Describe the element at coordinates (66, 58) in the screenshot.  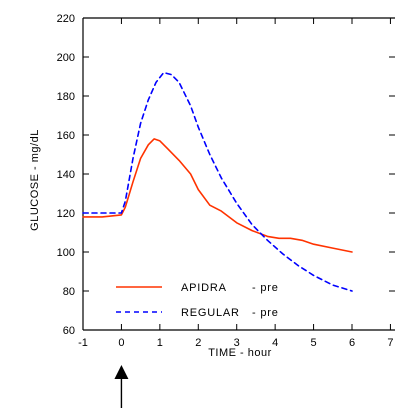
I see `y-tick-label: 200` at that location.